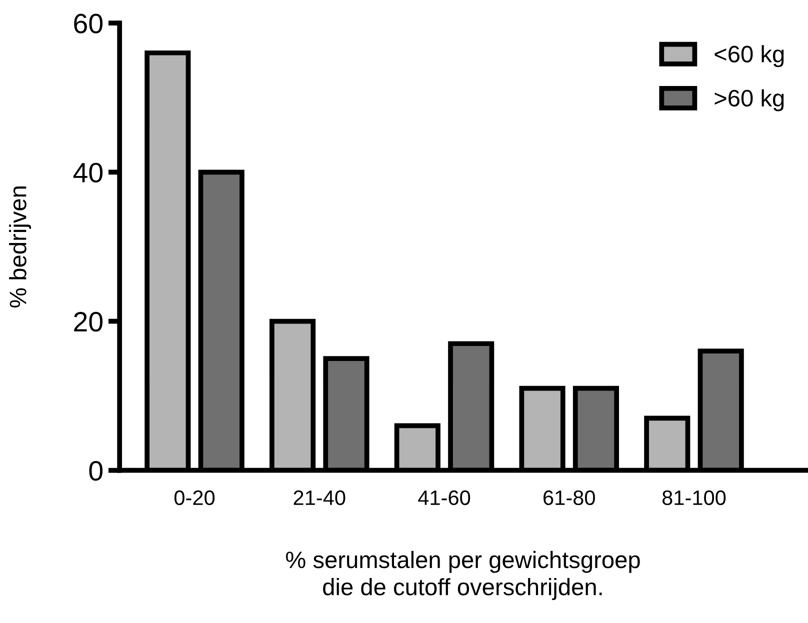  What do you see at coordinates (569, 498) in the screenshot?
I see `x-tick-label: 61-80` at bounding box center [569, 498].